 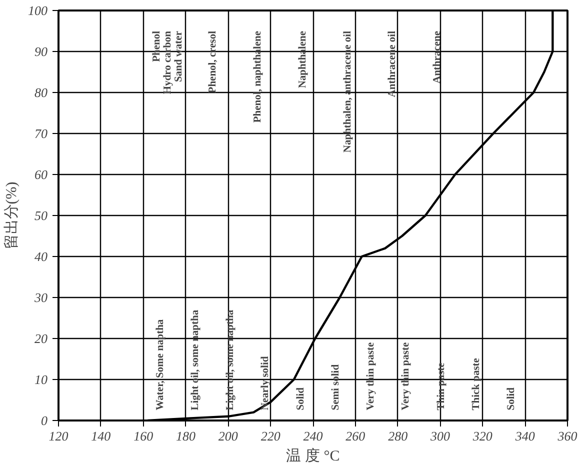 What do you see at coordinates (441, 386) in the screenshot?
I see `annotation: Thin paste` at bounding box center [441, 386].